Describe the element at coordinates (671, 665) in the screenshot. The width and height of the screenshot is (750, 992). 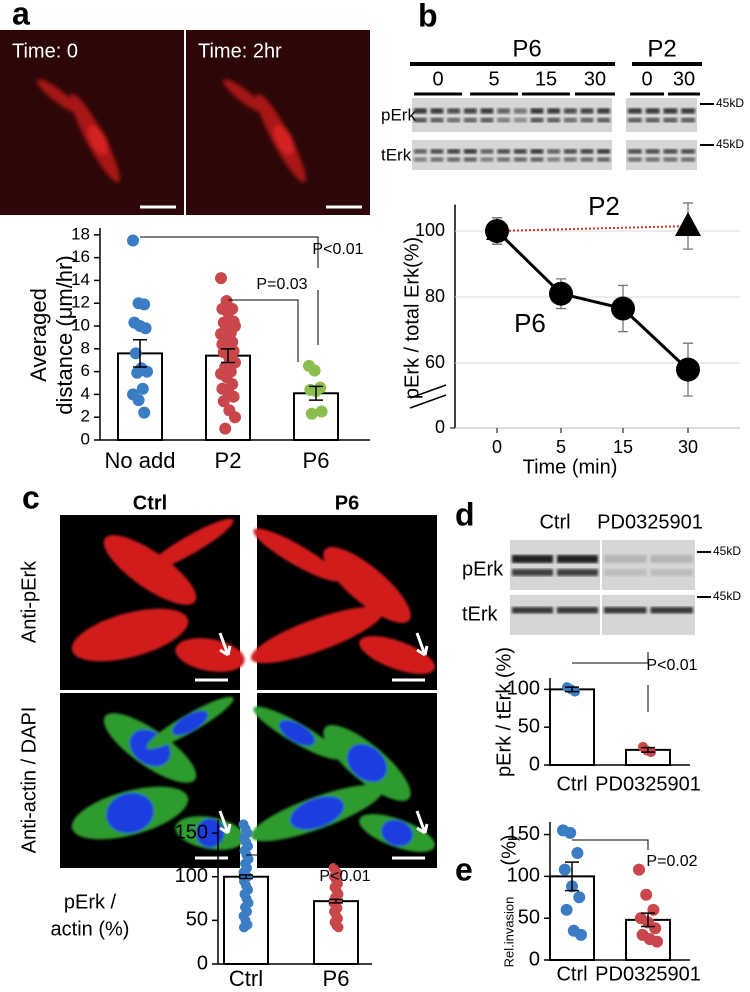
I see `annotation: P<0.01` at that location.